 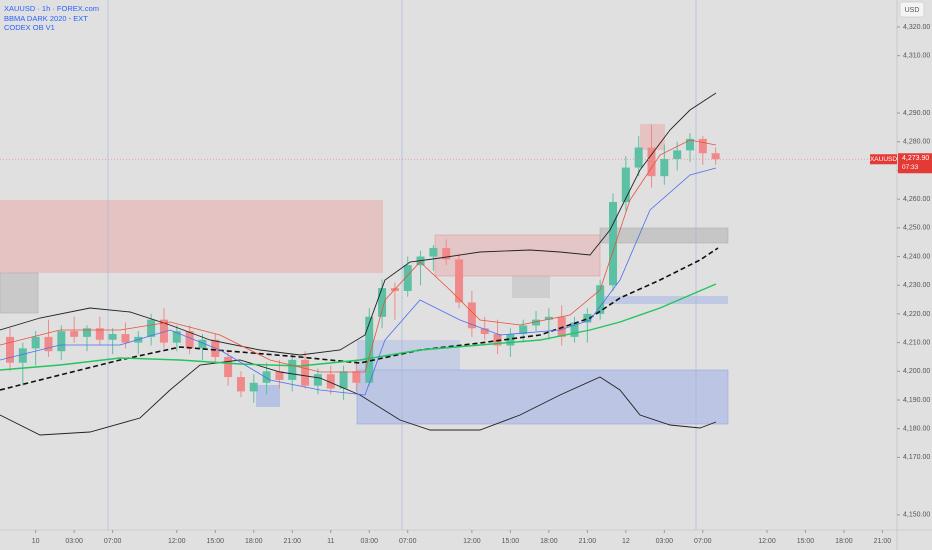 I want to click on symbol-tag: XAUUSD, so click(x=883, y=159).